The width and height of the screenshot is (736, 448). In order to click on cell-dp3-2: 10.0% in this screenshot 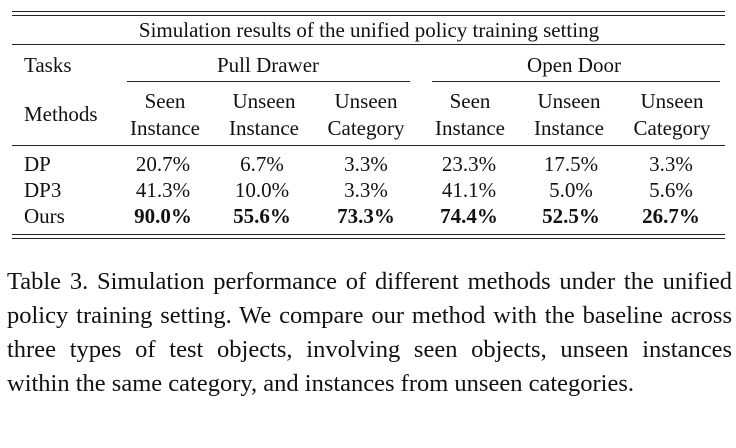, I will do `click(262, 190)`.